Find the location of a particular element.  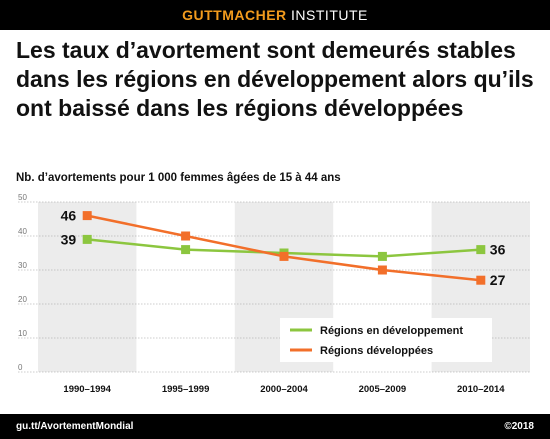

y-tick-label: 0 is located at coordinates (20, 367).